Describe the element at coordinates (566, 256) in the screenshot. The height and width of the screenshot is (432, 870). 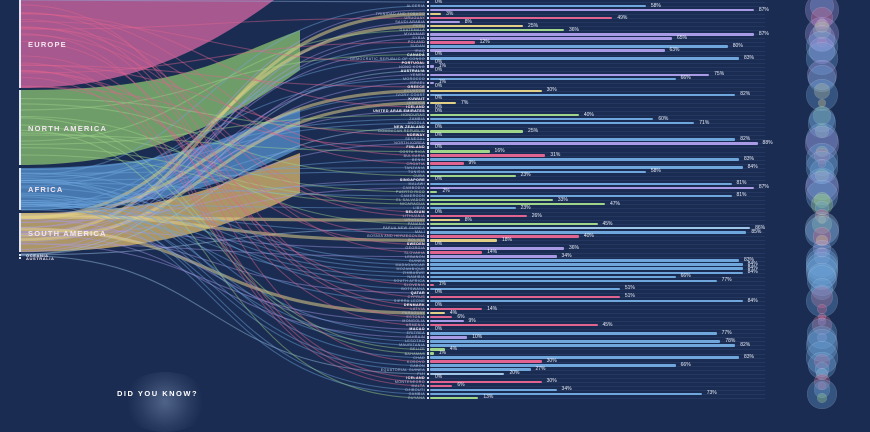
I see `value-percent-label: 34%` at that location.